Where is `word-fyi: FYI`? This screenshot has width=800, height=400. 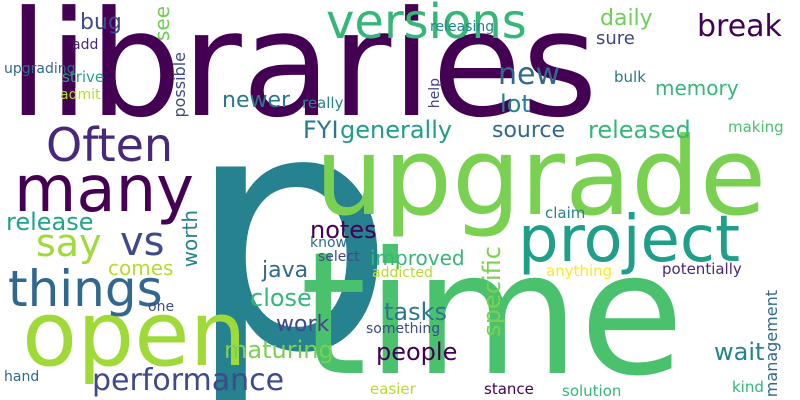 word-fyi: FYI is located at coordinates (321, 130).